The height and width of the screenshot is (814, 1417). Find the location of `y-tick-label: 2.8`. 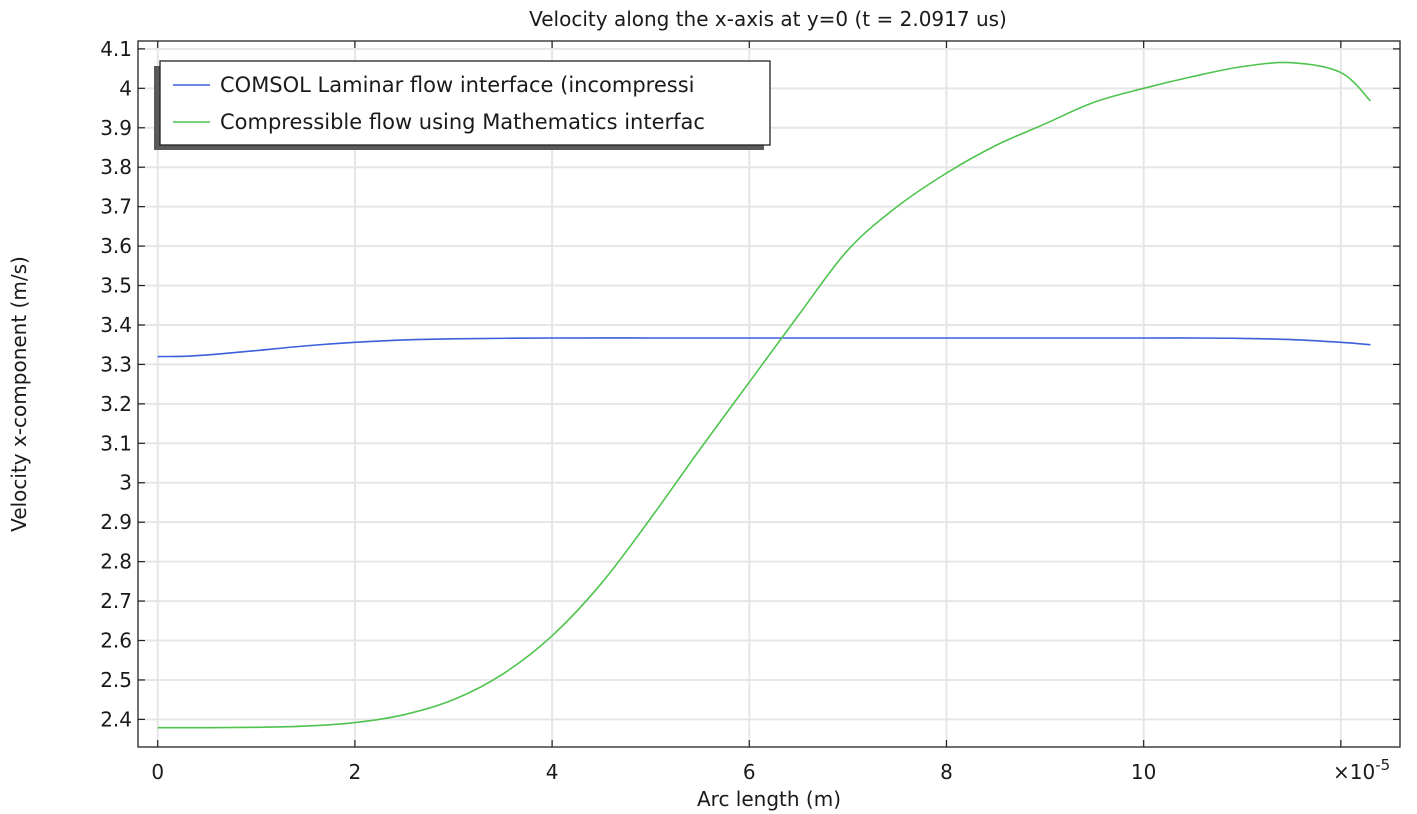

y-tick-label: 2.8 is located at coordinates (116, 562).